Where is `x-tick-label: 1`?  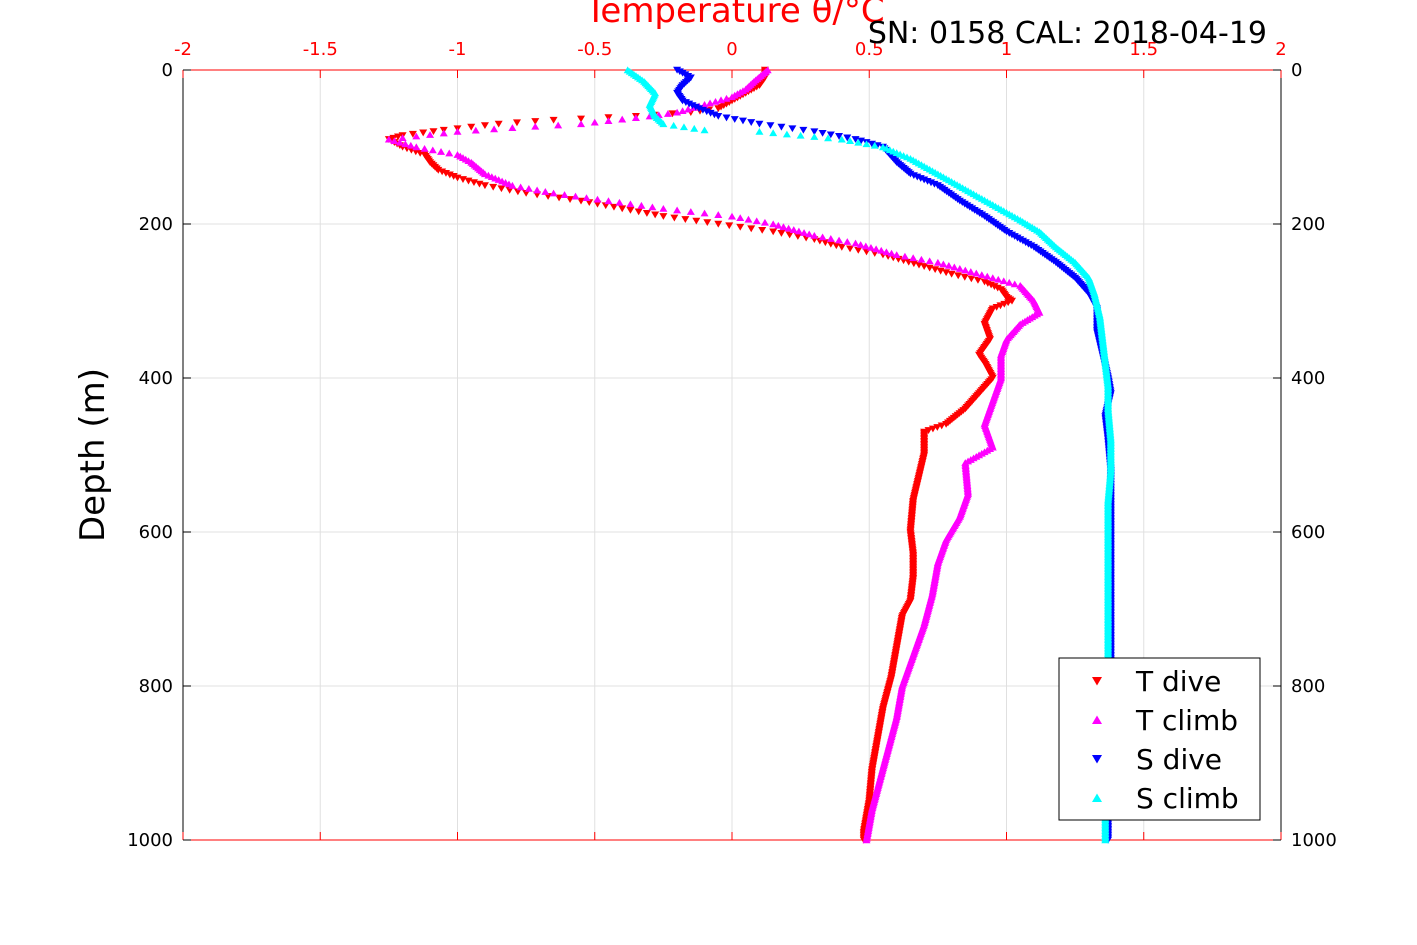
x-tick-label: 1 is located at coordinates (1006, 49).